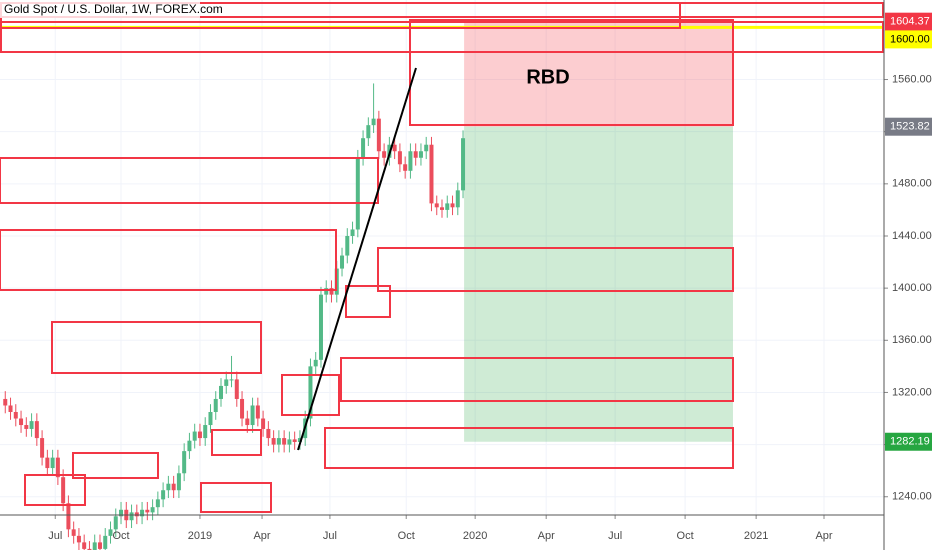 This screenshot has height=550, width=932. What do you see at coordinates (910, 22) in the screenshot?
I see `price-label: 1604.37` at bounding box center [910, 22].